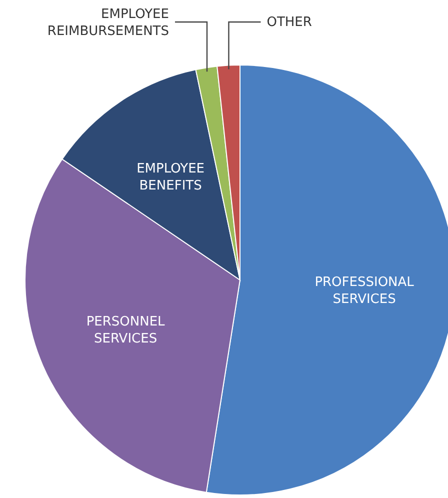 The image size is (448, 498). What do you see at coordinates (108, 22) in the screenshot?
I see `slice-label: EMPLOYEE REIMBURSEMENTS` at bounding box center [108, 22].